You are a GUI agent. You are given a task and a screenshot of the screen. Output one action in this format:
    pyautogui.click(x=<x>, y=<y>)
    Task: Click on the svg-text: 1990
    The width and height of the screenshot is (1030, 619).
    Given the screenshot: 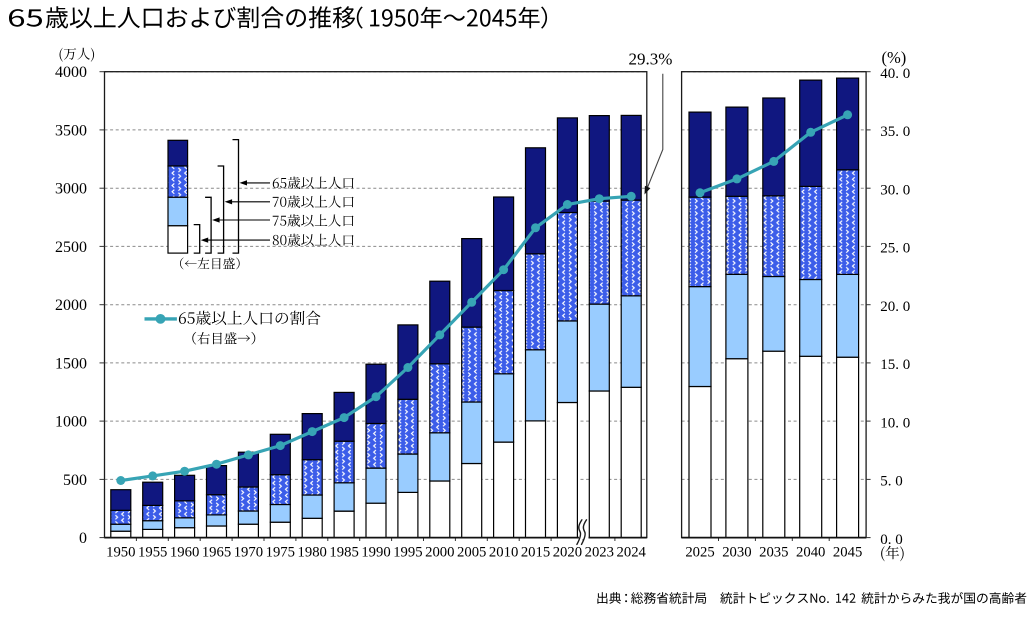 What is the action you would take?
    pyautogui.click(x=375, y=552)
    